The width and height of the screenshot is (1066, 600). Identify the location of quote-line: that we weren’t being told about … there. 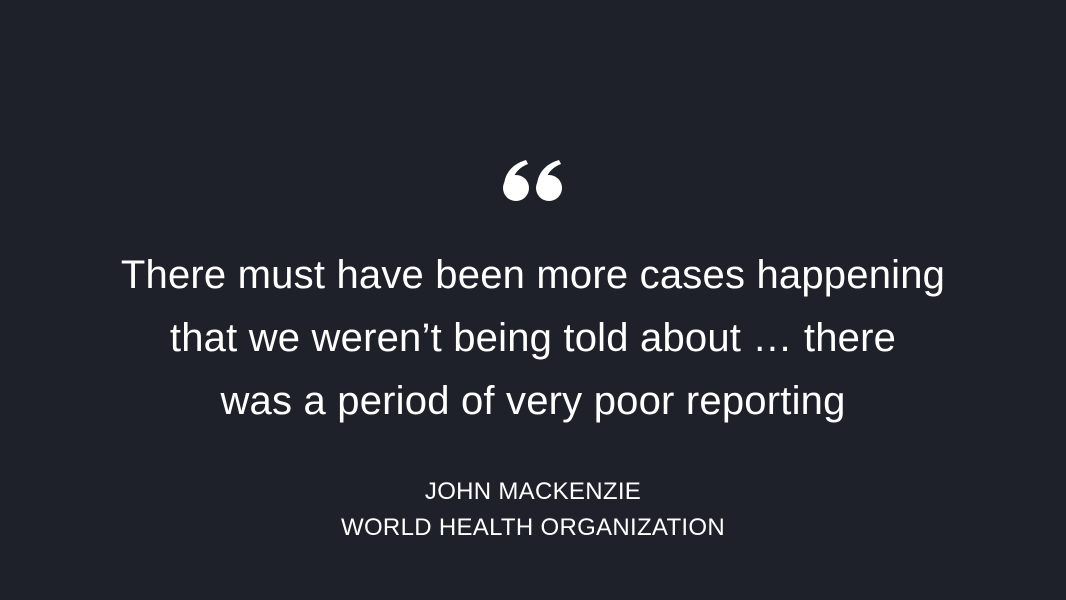
(533, 338).